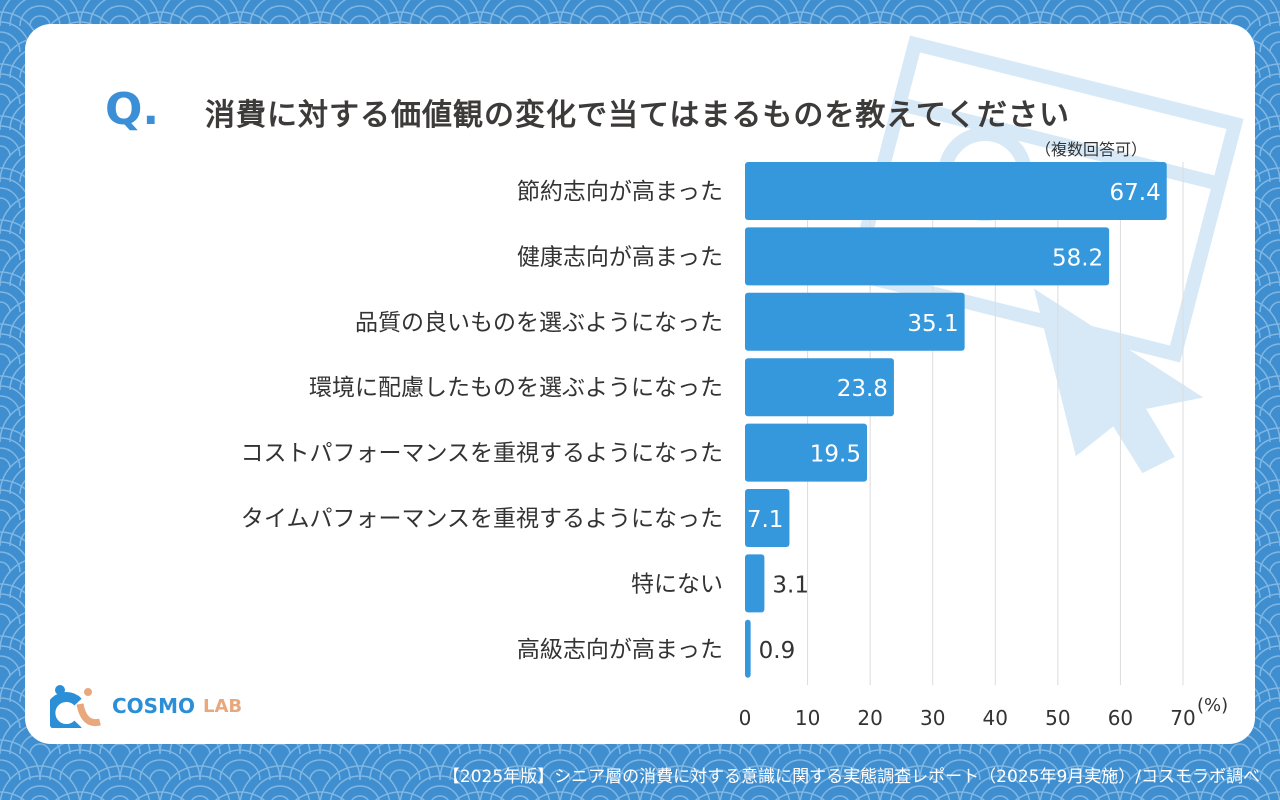 Image resolution: width=1280 pixels, height=800 pixels. I want to click on value-label: 7.1, so click(765, 520).